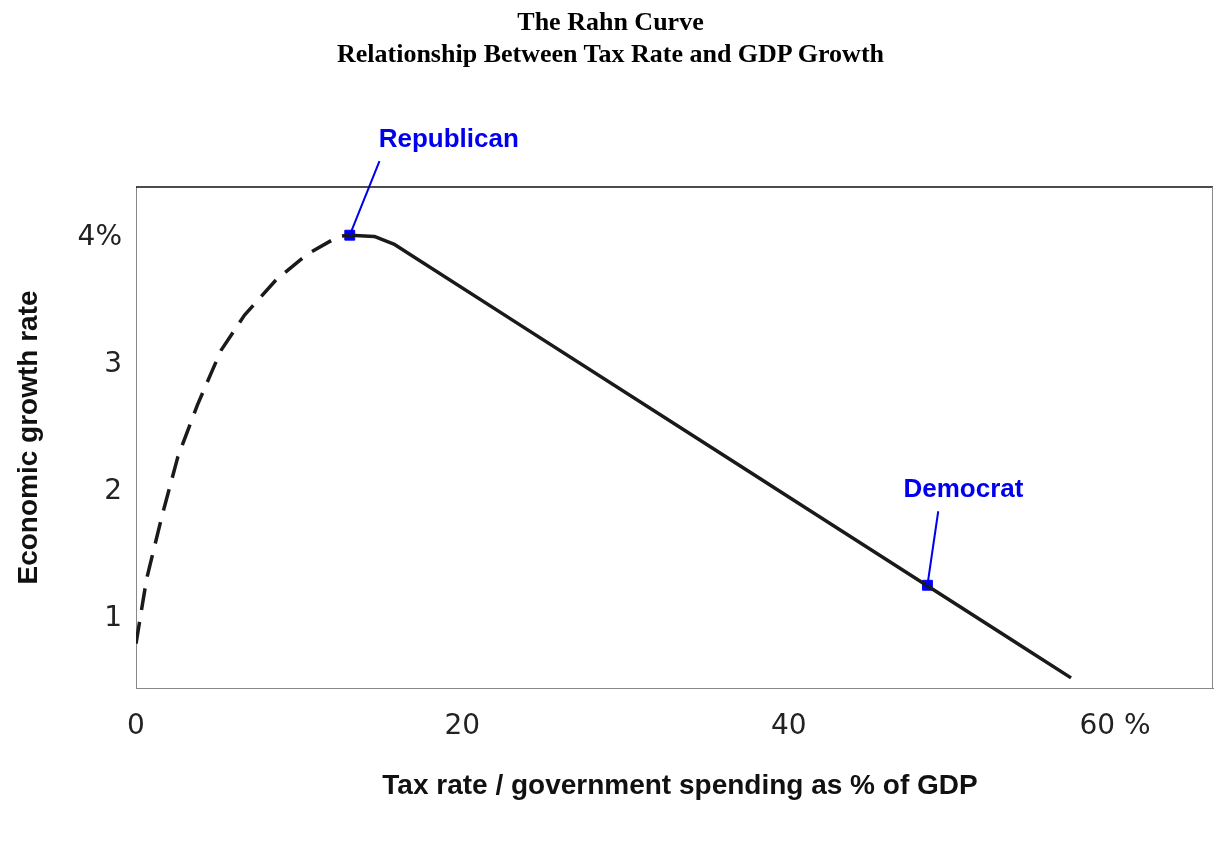 The width and height of the screenshot is (1221, 844). Describe the element at coordinates (448, 138) in the screenshot. I see `annotation: Republican` at that location.